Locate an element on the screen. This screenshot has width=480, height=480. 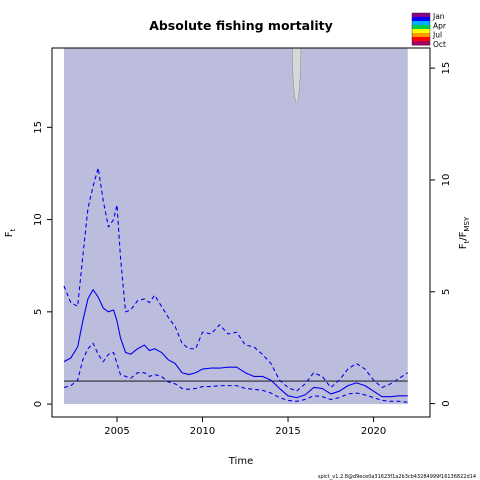
legend-frame is located at coordinates (421, 29).